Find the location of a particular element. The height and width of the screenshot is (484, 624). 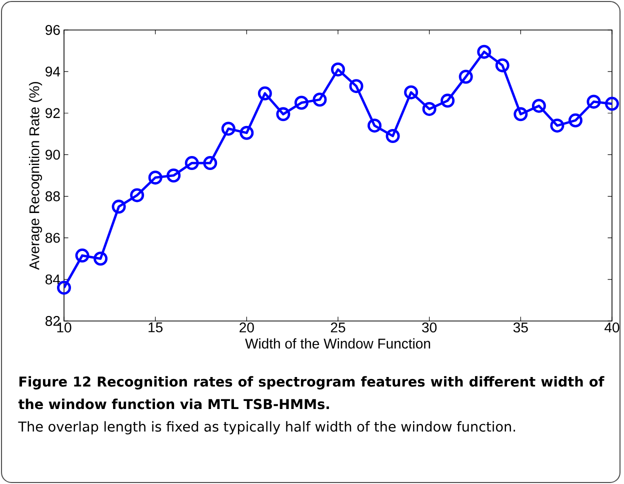

x-tick-label: 25 is located at coordinates (338, 327).